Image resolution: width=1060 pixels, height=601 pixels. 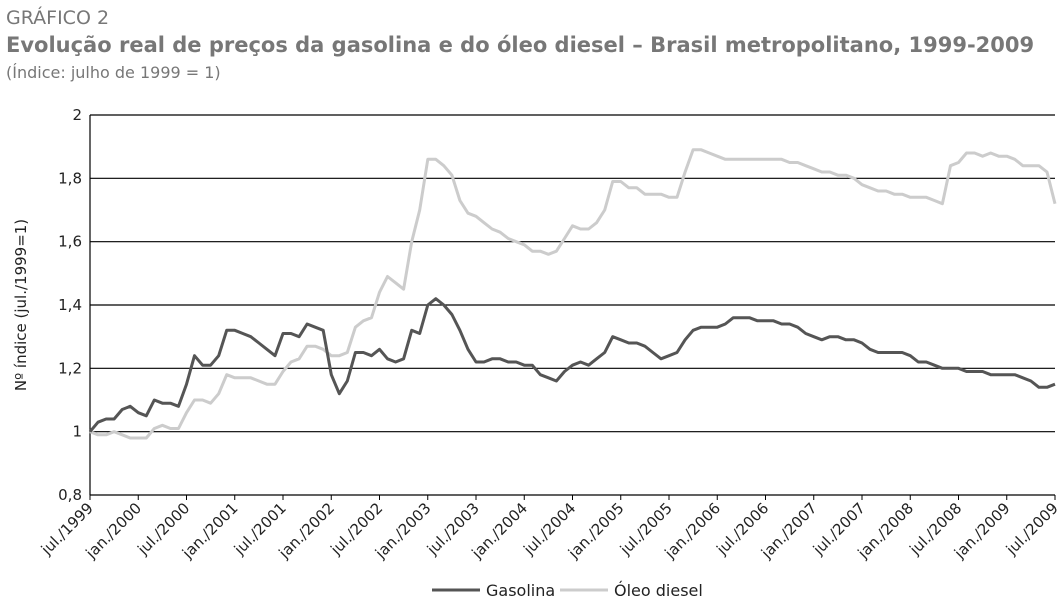 What do you see at coordinates (658, 590) in the screenshot?
I see `legend-label: Óleo diesel` at bounding box center [658, 590].